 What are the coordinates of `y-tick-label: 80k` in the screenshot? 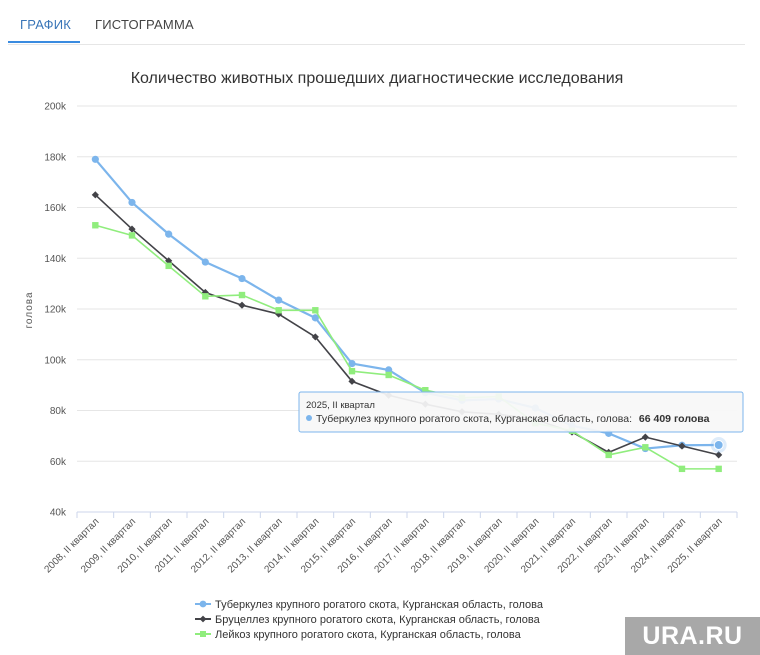 It's located at (58, 411).